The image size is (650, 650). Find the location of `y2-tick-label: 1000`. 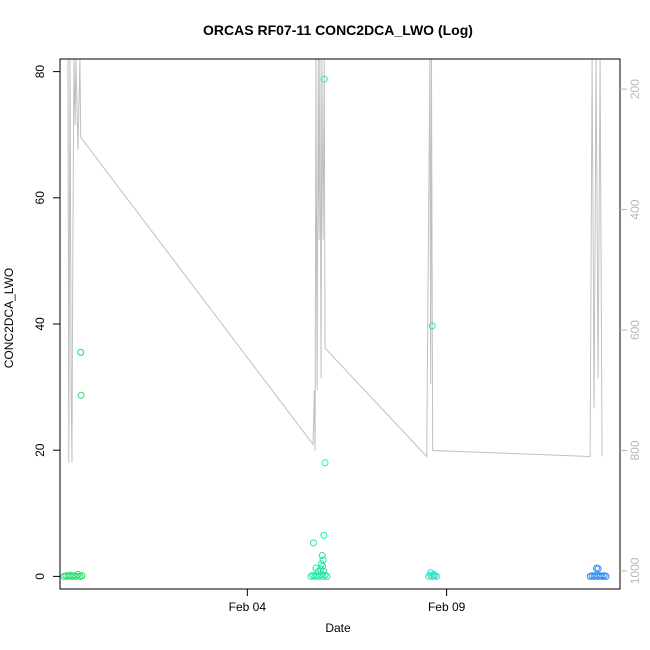

y2-tick-label: 1000 is located at coordinates (635, 570).